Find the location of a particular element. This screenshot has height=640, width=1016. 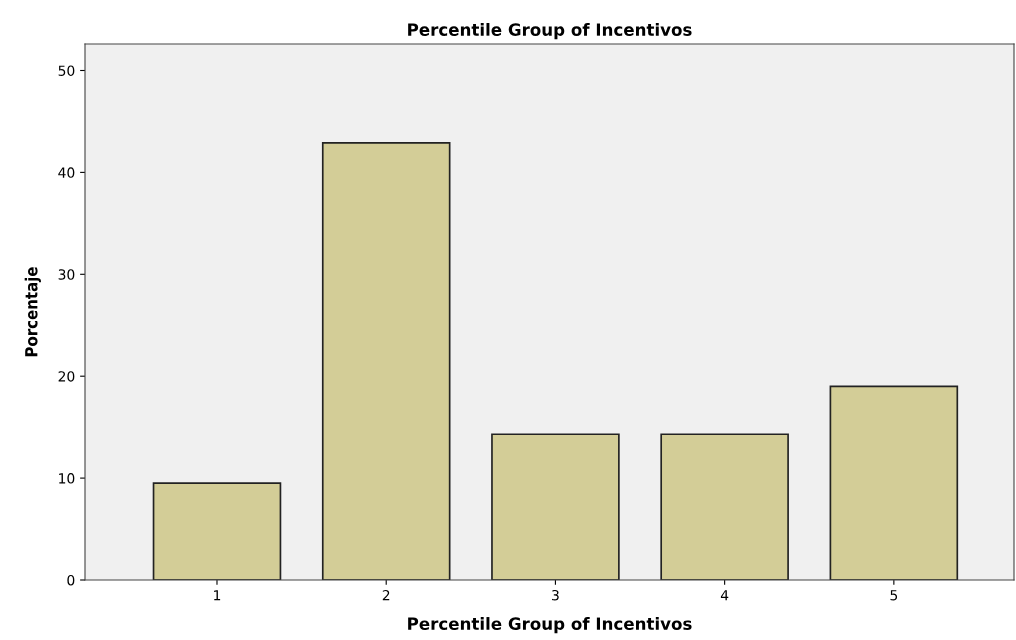

y-tick-label: 0 is located at coordinates (71, 580).